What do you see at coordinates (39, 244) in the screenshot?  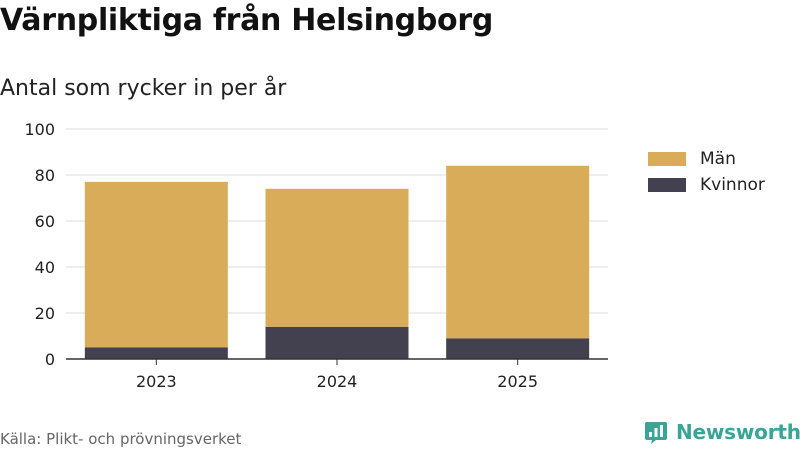 I see `y-axis-ticks: 0 20 40 60 80 100` at bounding box center [39, 244].